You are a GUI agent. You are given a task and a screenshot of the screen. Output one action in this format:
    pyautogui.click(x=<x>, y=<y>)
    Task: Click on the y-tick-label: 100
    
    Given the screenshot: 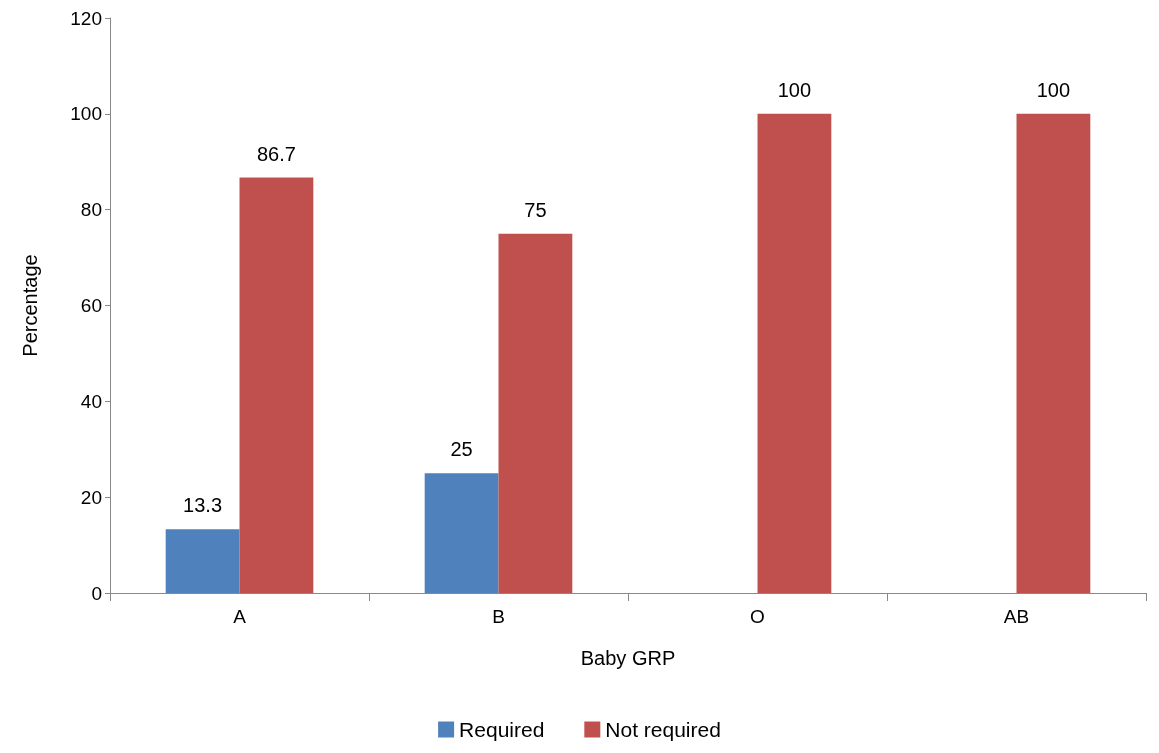 What is the action you would take?
    pyautogui.click(x=86, y=114)
    